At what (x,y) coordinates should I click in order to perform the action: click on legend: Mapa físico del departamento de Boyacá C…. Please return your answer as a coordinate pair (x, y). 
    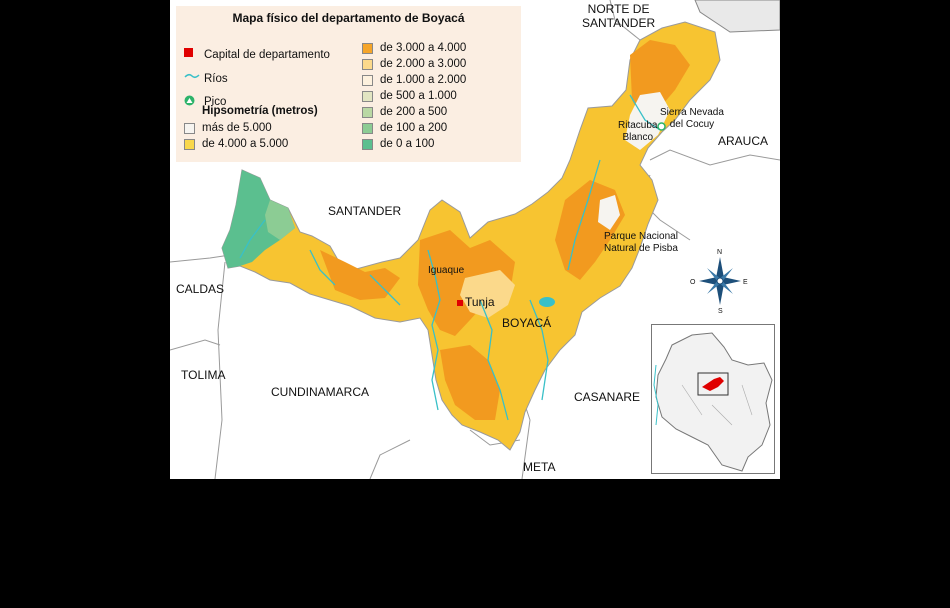
    Looking at the image, I should click on (348, 84).